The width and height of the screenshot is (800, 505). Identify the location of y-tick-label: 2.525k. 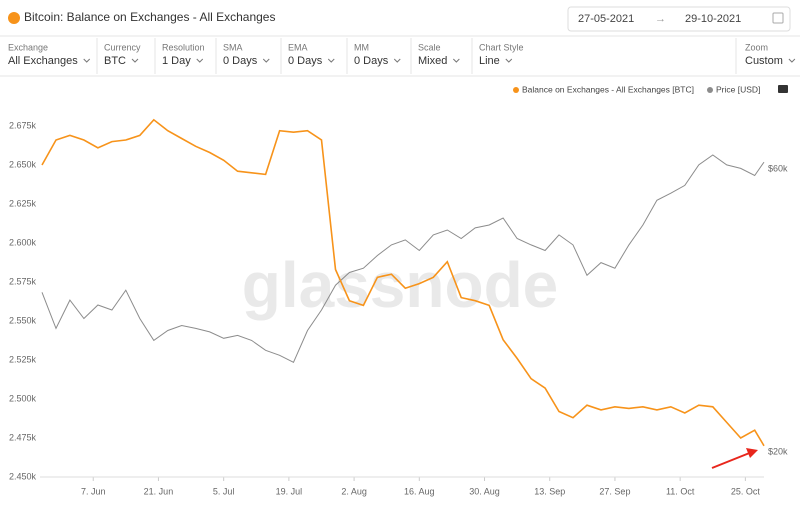
(23, 359).